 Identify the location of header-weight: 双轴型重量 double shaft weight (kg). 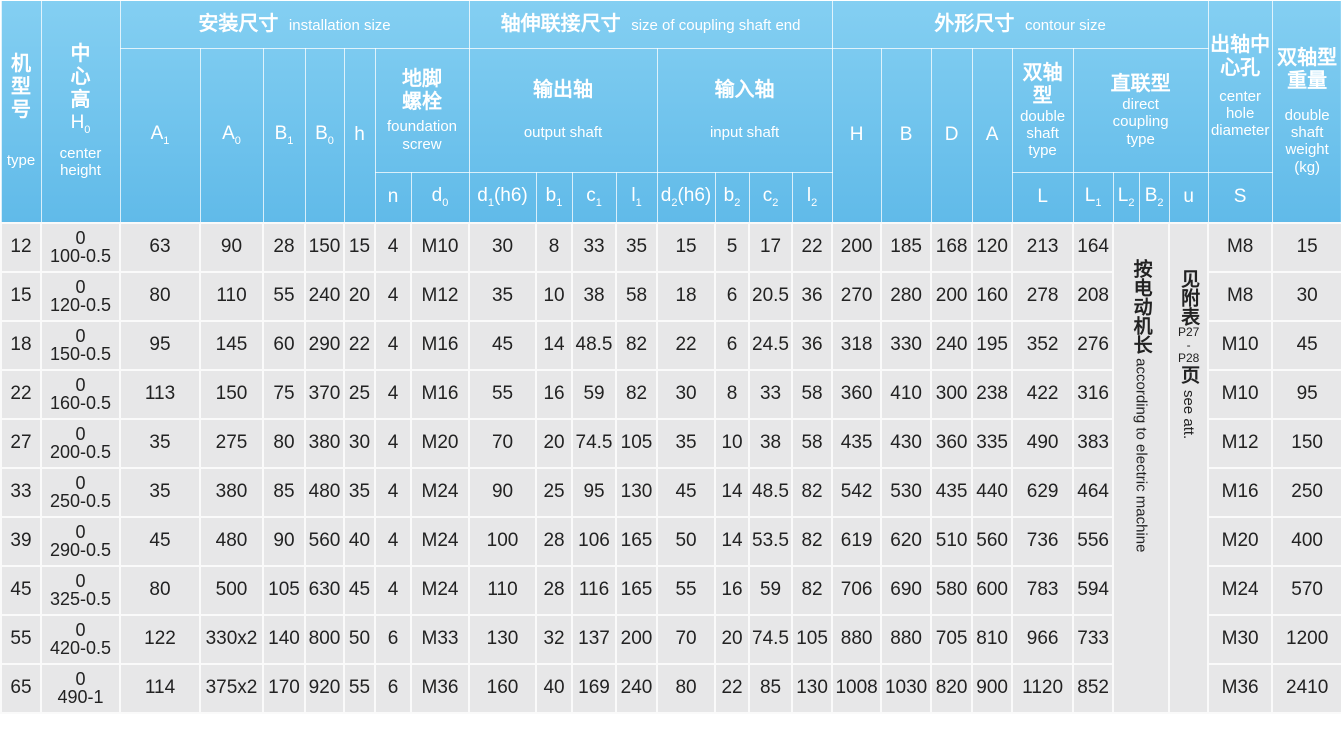
(1306, 111).